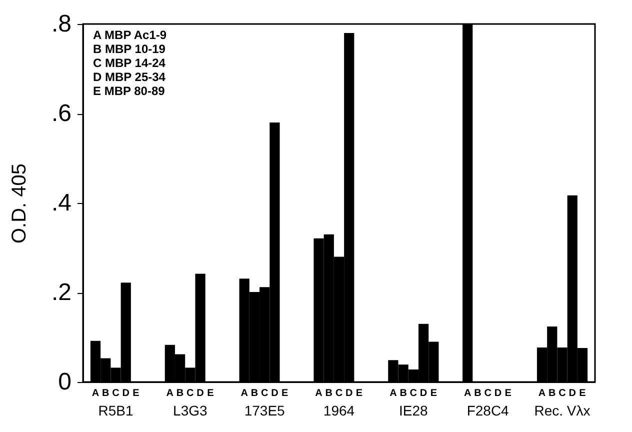 Image resolution: width=632 pixels, height=432 pixels. Describe the element at coordinates (61, 24) in the screenshot. I see `y-tick-label: .8` at that location.